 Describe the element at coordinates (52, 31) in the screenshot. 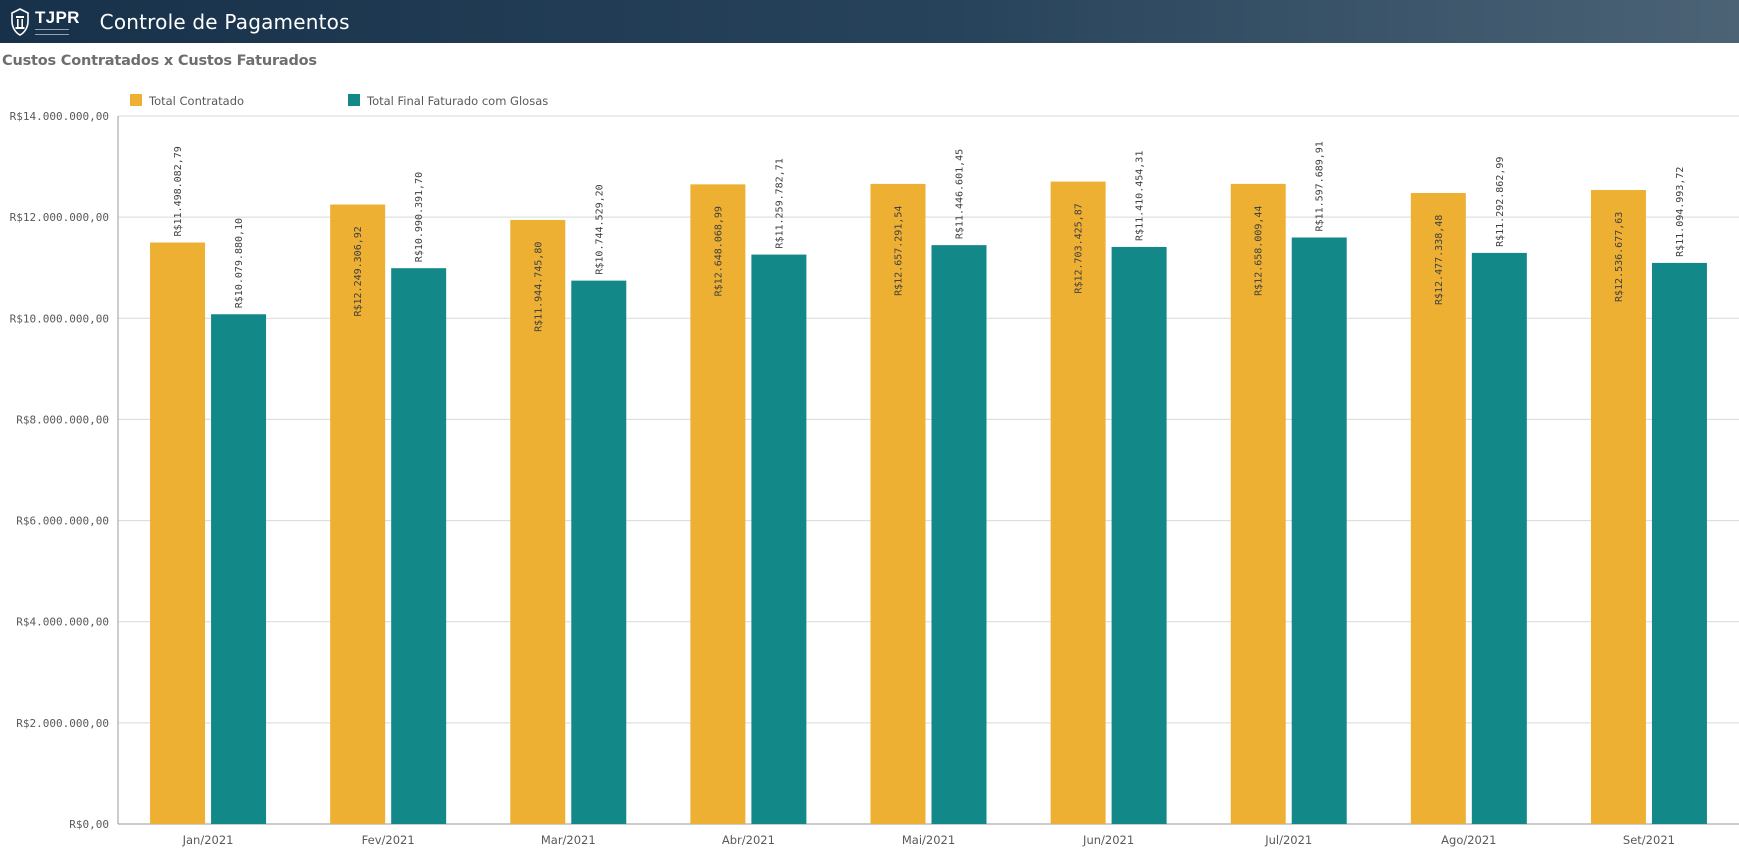

I see `logo-subtitle-lines` at that location.